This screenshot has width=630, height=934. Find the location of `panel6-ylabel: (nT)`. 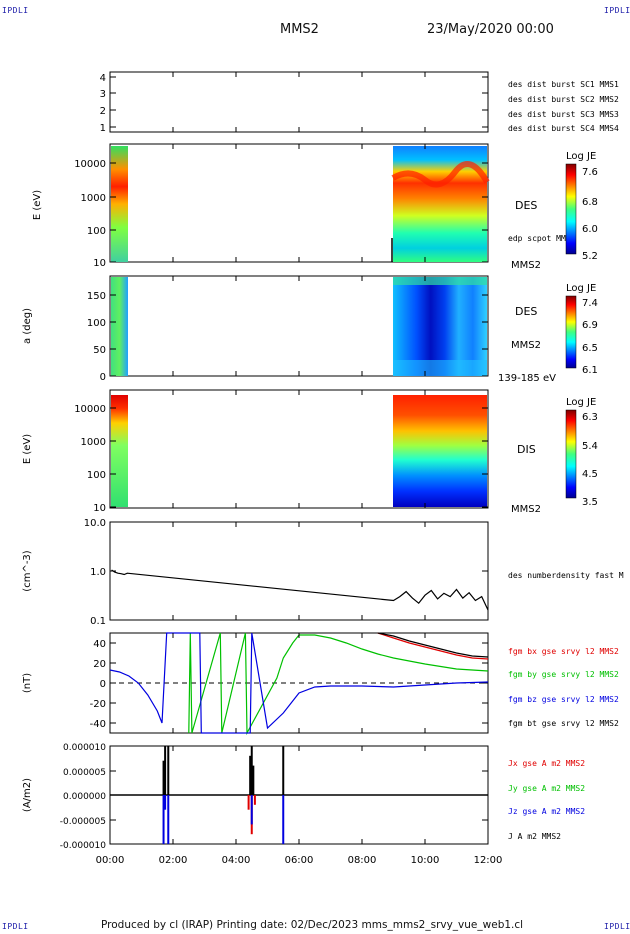

panel6-ylabel: (nT) is located at coordinates (27, 683).